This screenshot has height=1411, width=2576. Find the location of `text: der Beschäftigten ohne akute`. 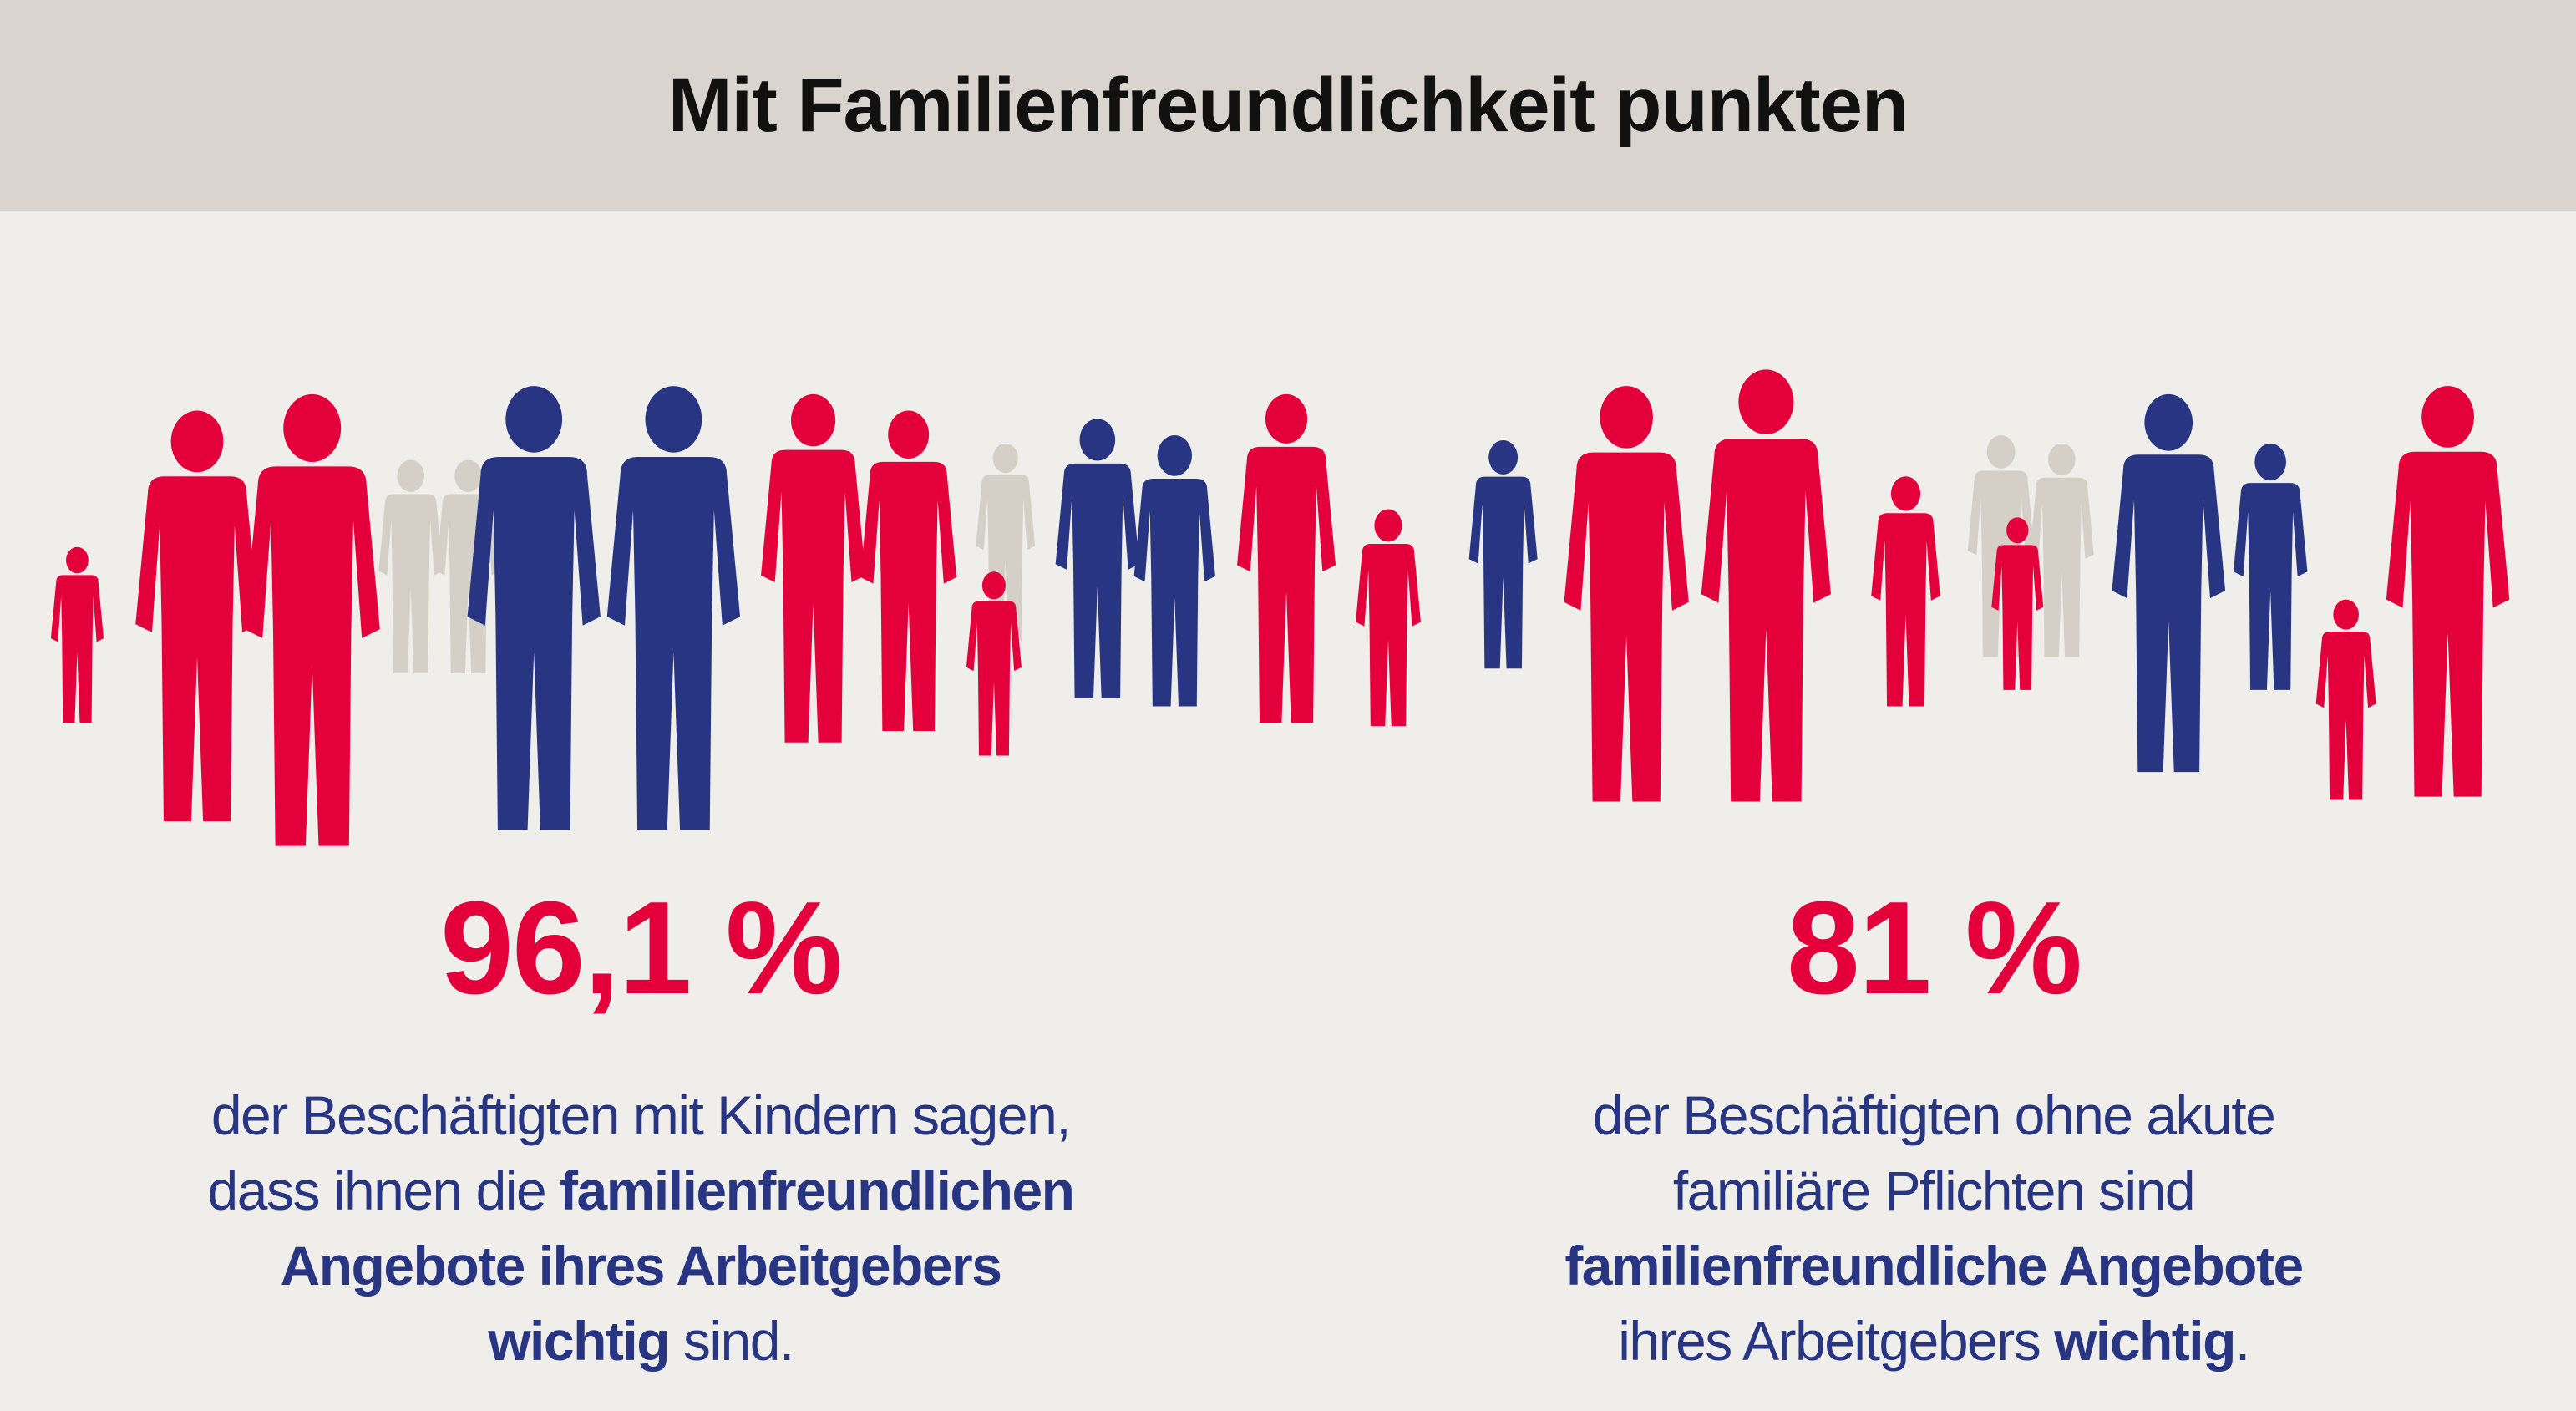

text: der Beschäftigten ohne akute is located at coordinates (1934, 1115).